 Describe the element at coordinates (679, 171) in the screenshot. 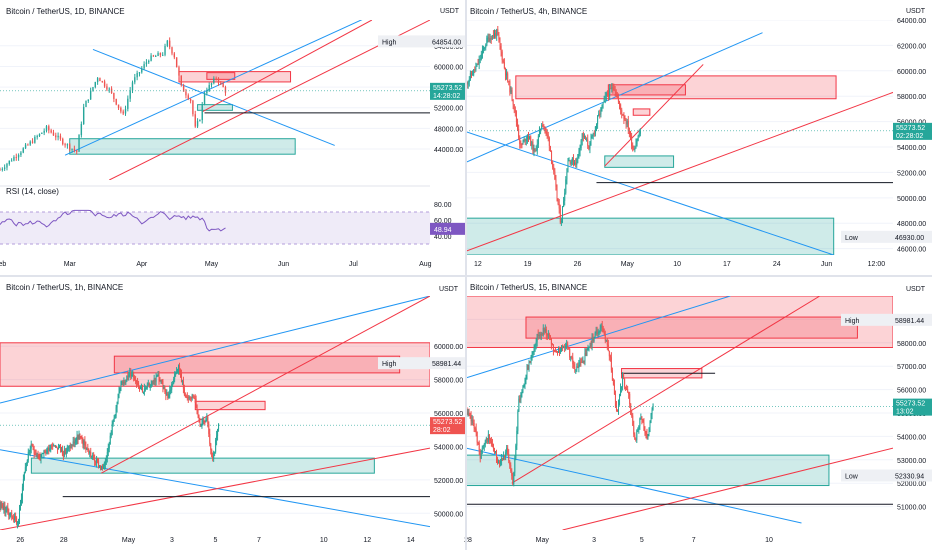

I see `trend-line` at that location.